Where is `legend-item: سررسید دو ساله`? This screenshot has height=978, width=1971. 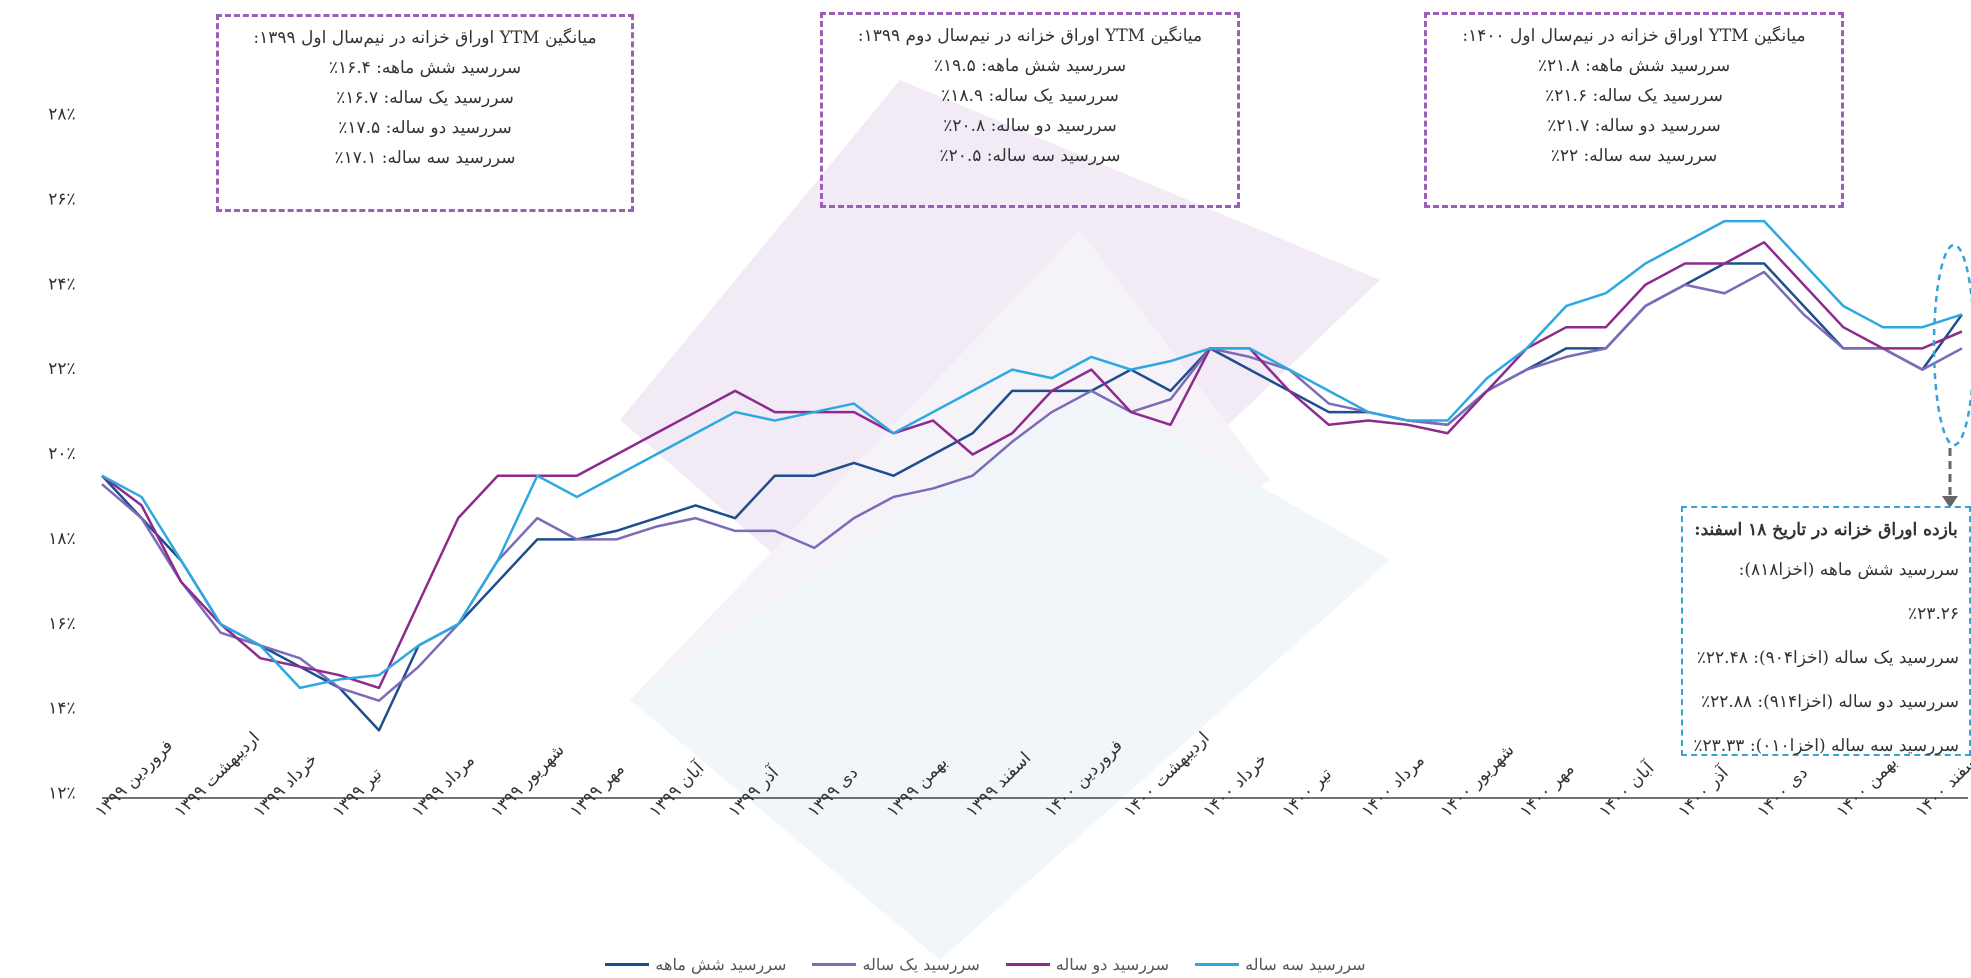
legend-item: سررسید دو ساله is located at coordinates (1087, 964).